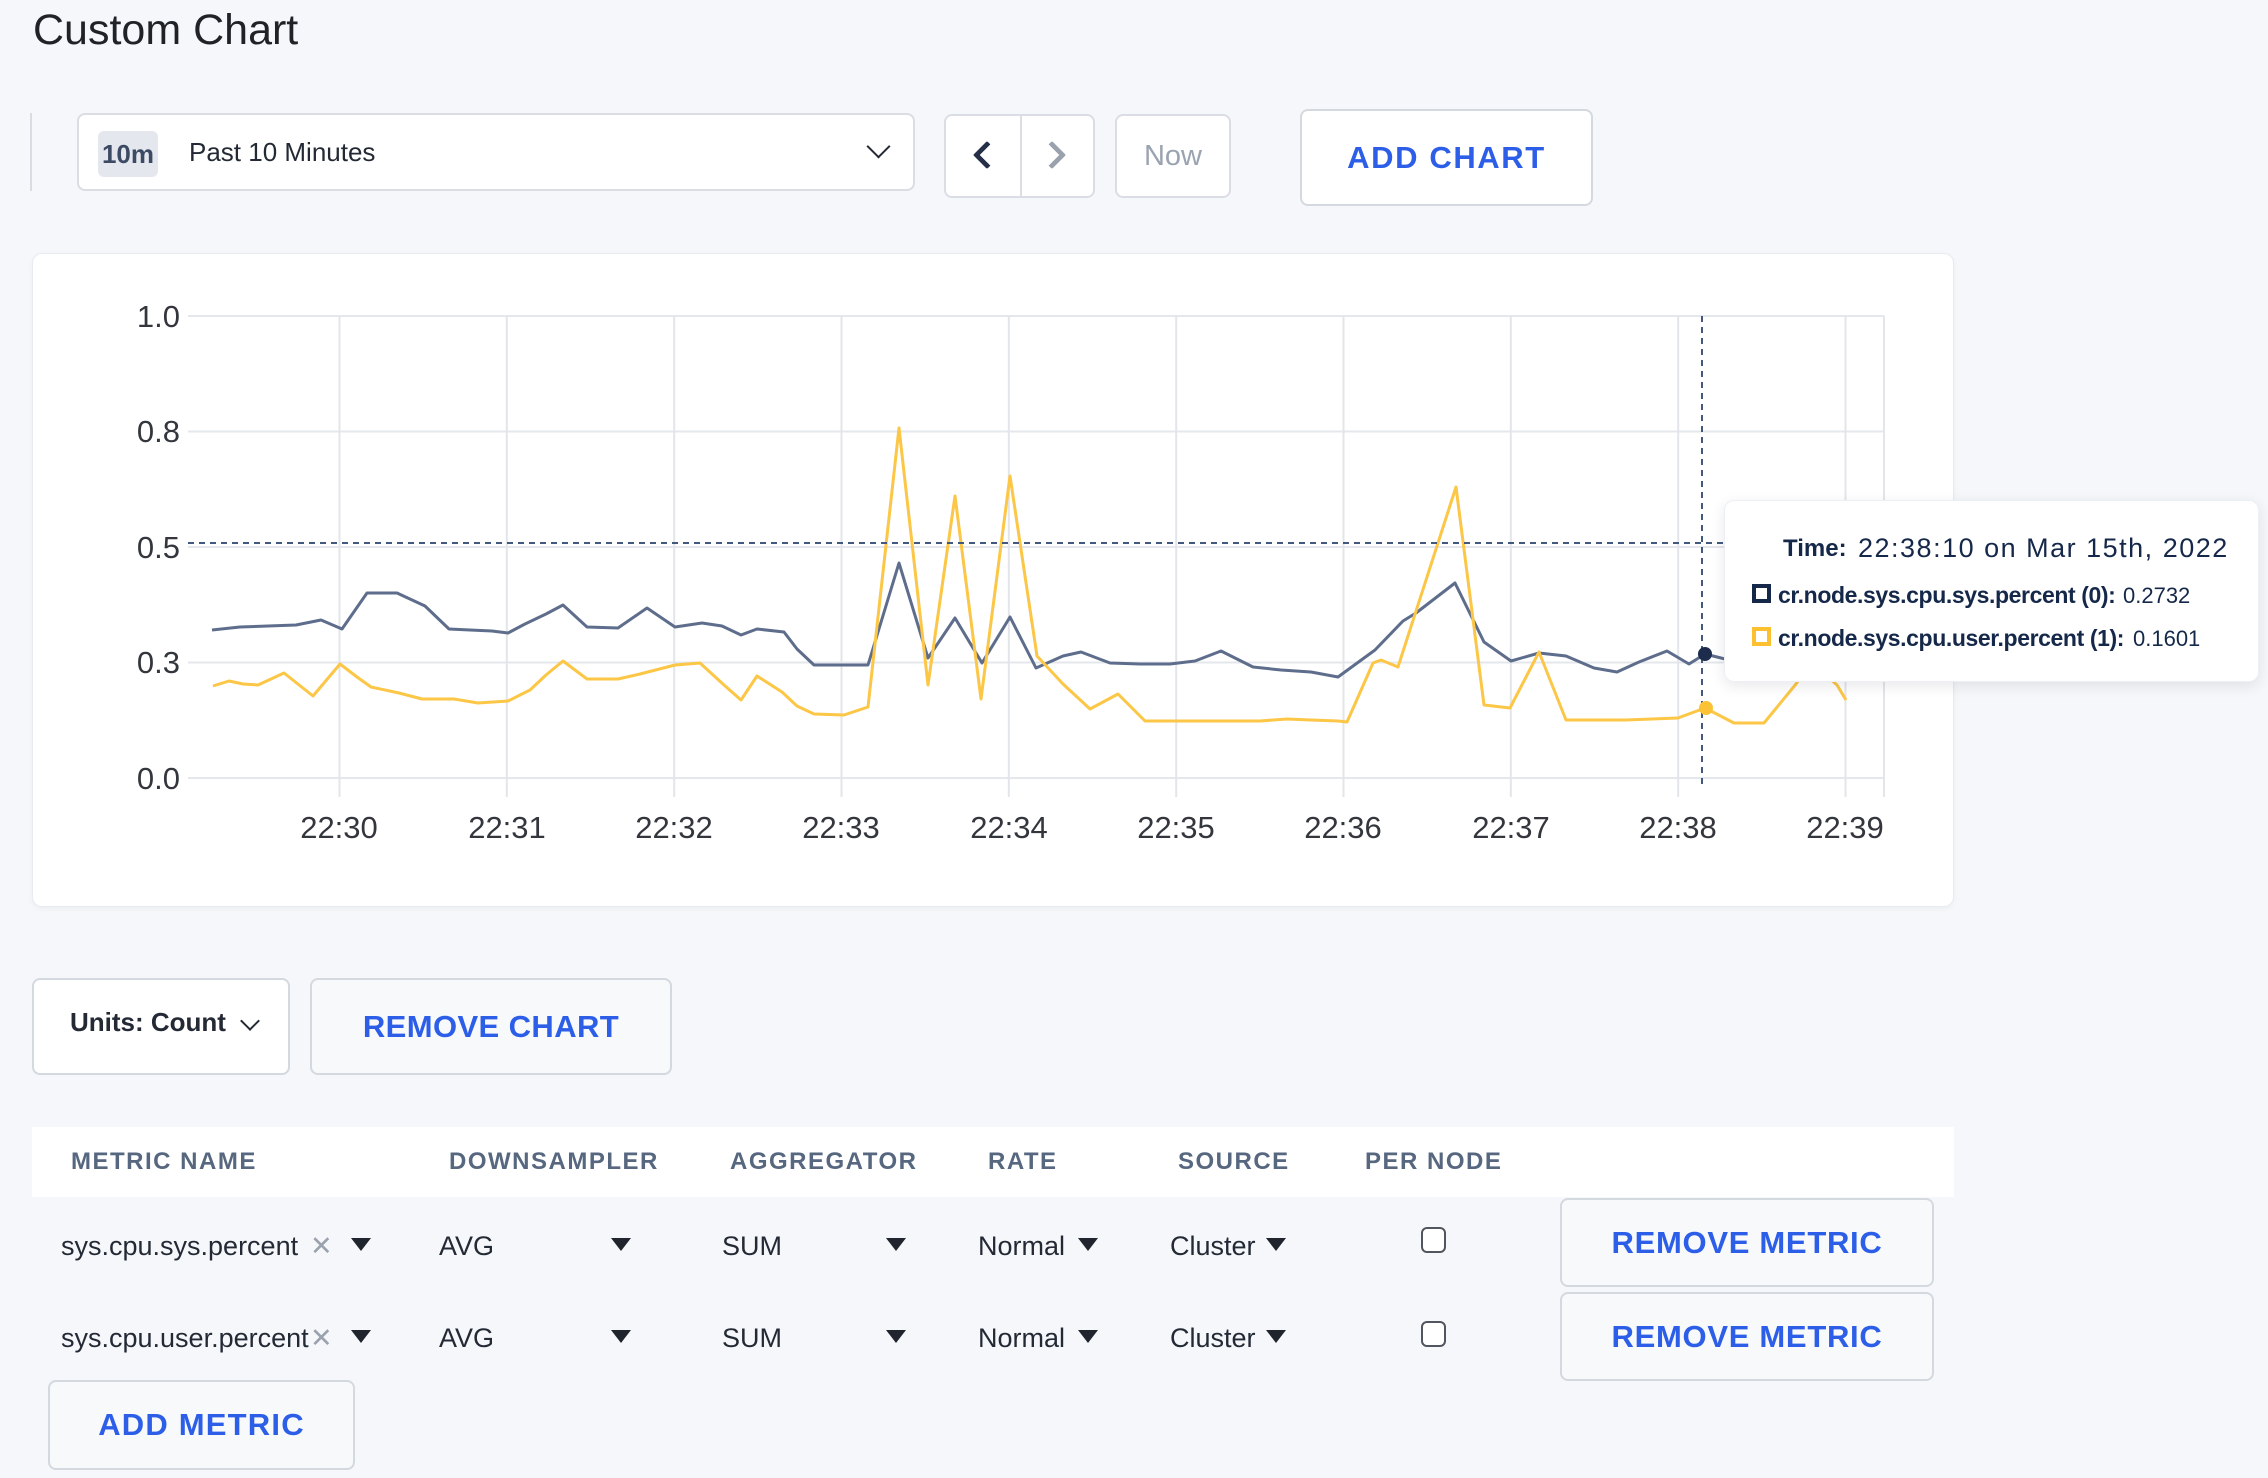 The height and width of the screenshot is (1478, 2268). What do you see at coordinates (158, 316) in the screenshot?
I see `svg-text: 1.0` at bounding box center [158, 316].